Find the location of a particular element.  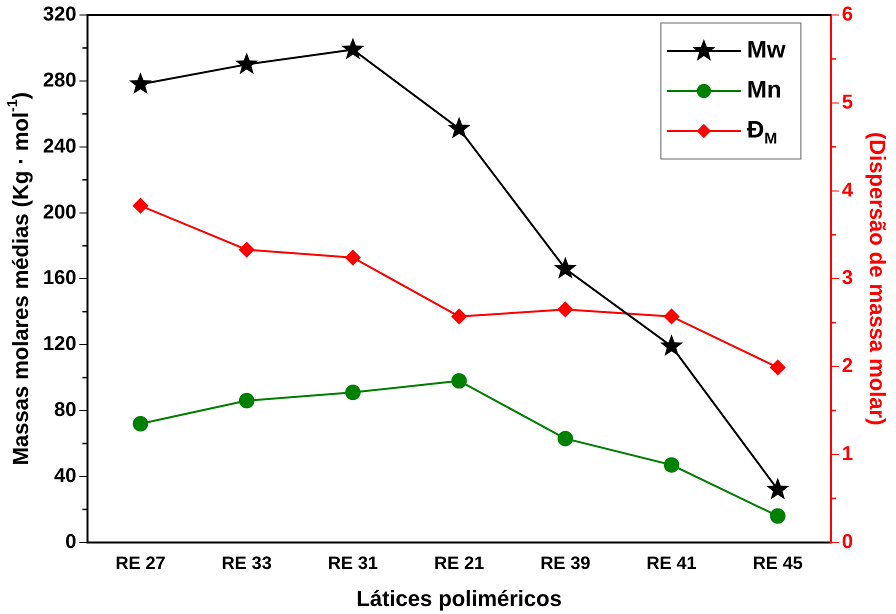

x-tick-label: RE 21 is located at coordinates (459, 563).